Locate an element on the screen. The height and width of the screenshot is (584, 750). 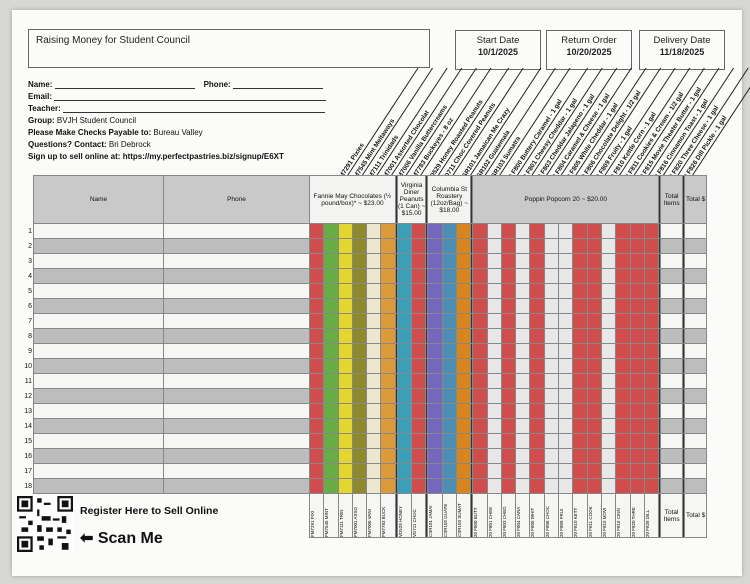
name-field is located at coordinates (124, 84).